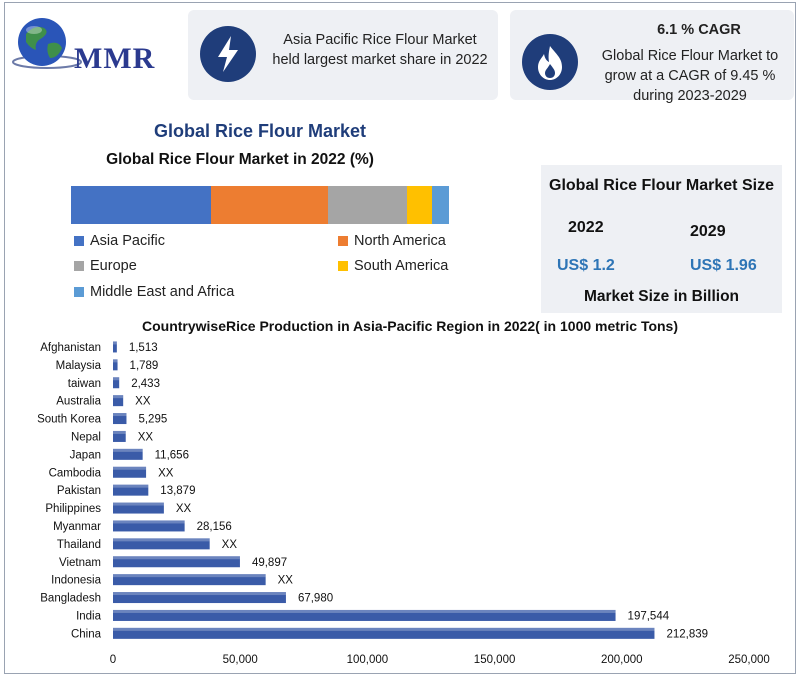 Image resolution: width=800 pixels, height=678 pixels. What do you see at coordinates (84, 384) in the screenshot?
I see `country-label: taiwan` at bounding box center [84, 384].